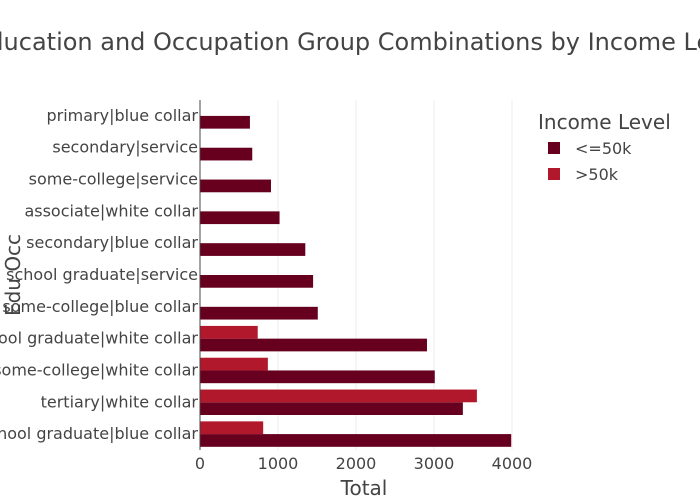 This screenshot has height=500, width=700. I want to click on x-axis-title: Total, so click(364, 488).